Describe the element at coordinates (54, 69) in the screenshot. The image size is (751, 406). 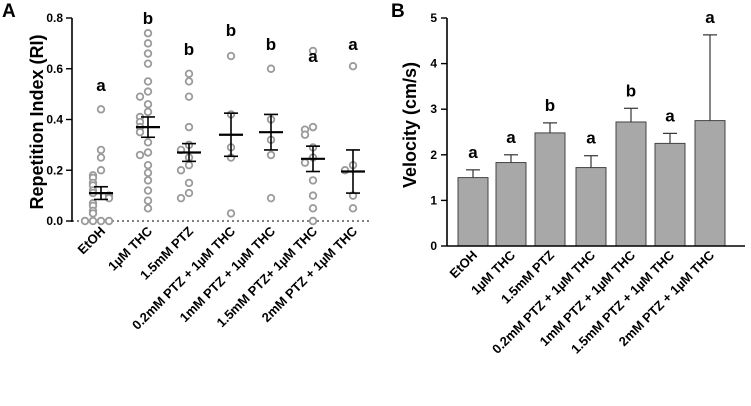
I see `panel-a-y-tick-label: 0.6` at that location.